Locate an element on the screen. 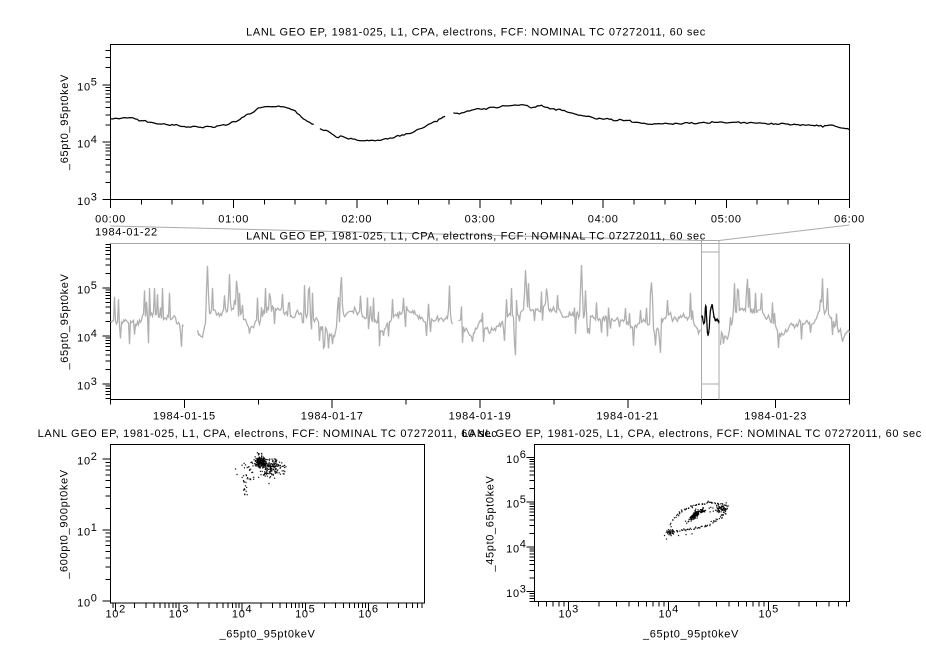 The width and height of the screenshot is (926, 652). svg-text: 05:00 is located at coordinates (726, 220).